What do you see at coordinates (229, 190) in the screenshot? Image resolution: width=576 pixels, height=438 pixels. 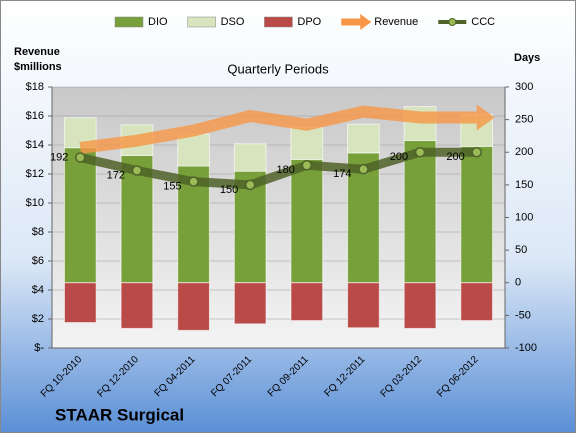 I see `data-label: 150` at bounding box center [229, 190].